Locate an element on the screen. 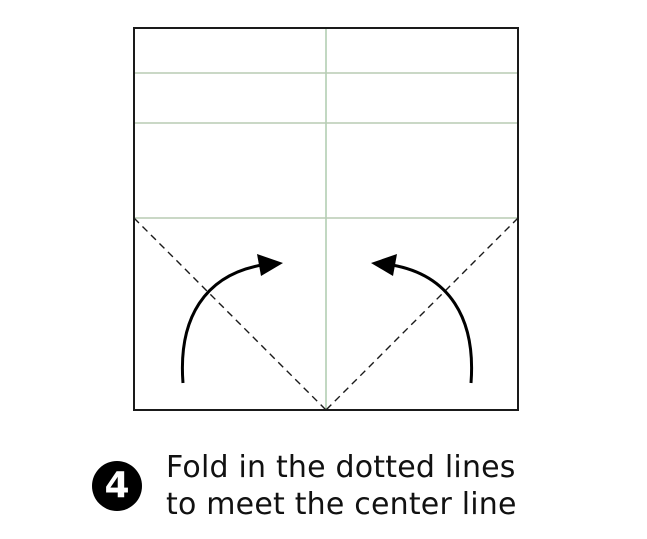 This screenshot has height=539, width=647. instruction-line-2: to meet the center line is located at coordinates (341, 504).